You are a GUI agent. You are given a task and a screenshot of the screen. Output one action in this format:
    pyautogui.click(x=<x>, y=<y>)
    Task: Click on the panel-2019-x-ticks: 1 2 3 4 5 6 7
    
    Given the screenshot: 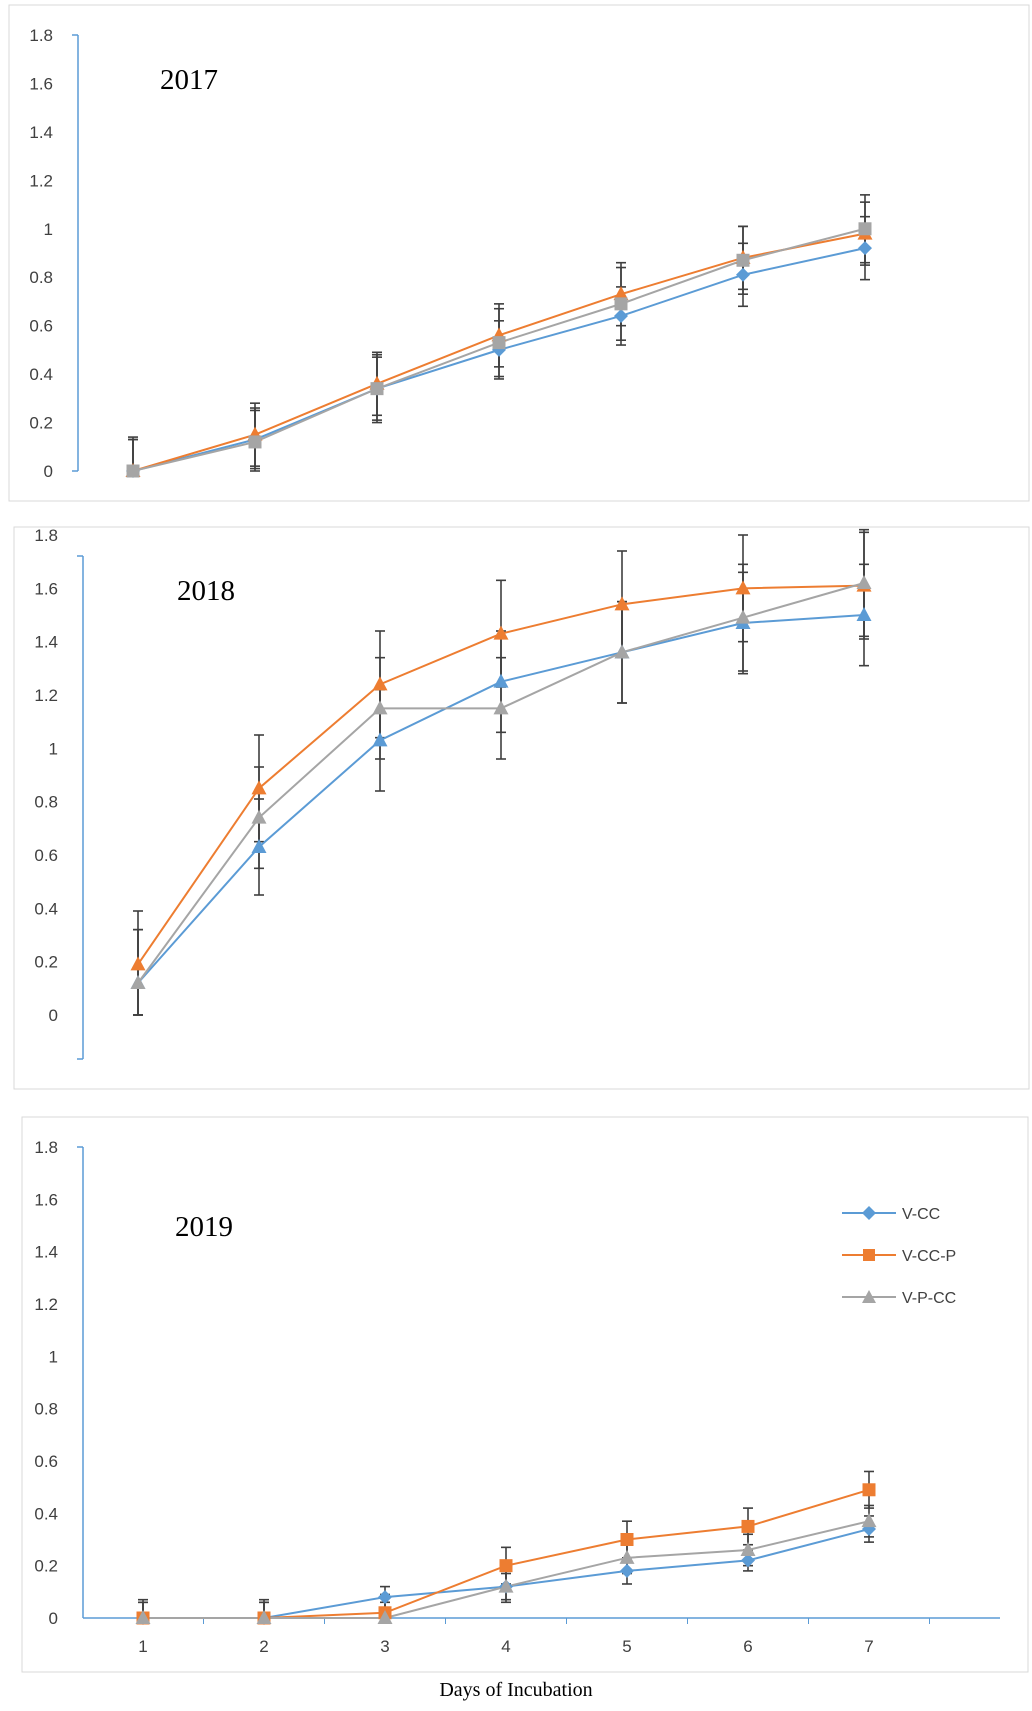 What is the action you would take?
    pyautogui.click(x=534, y=1637)
    